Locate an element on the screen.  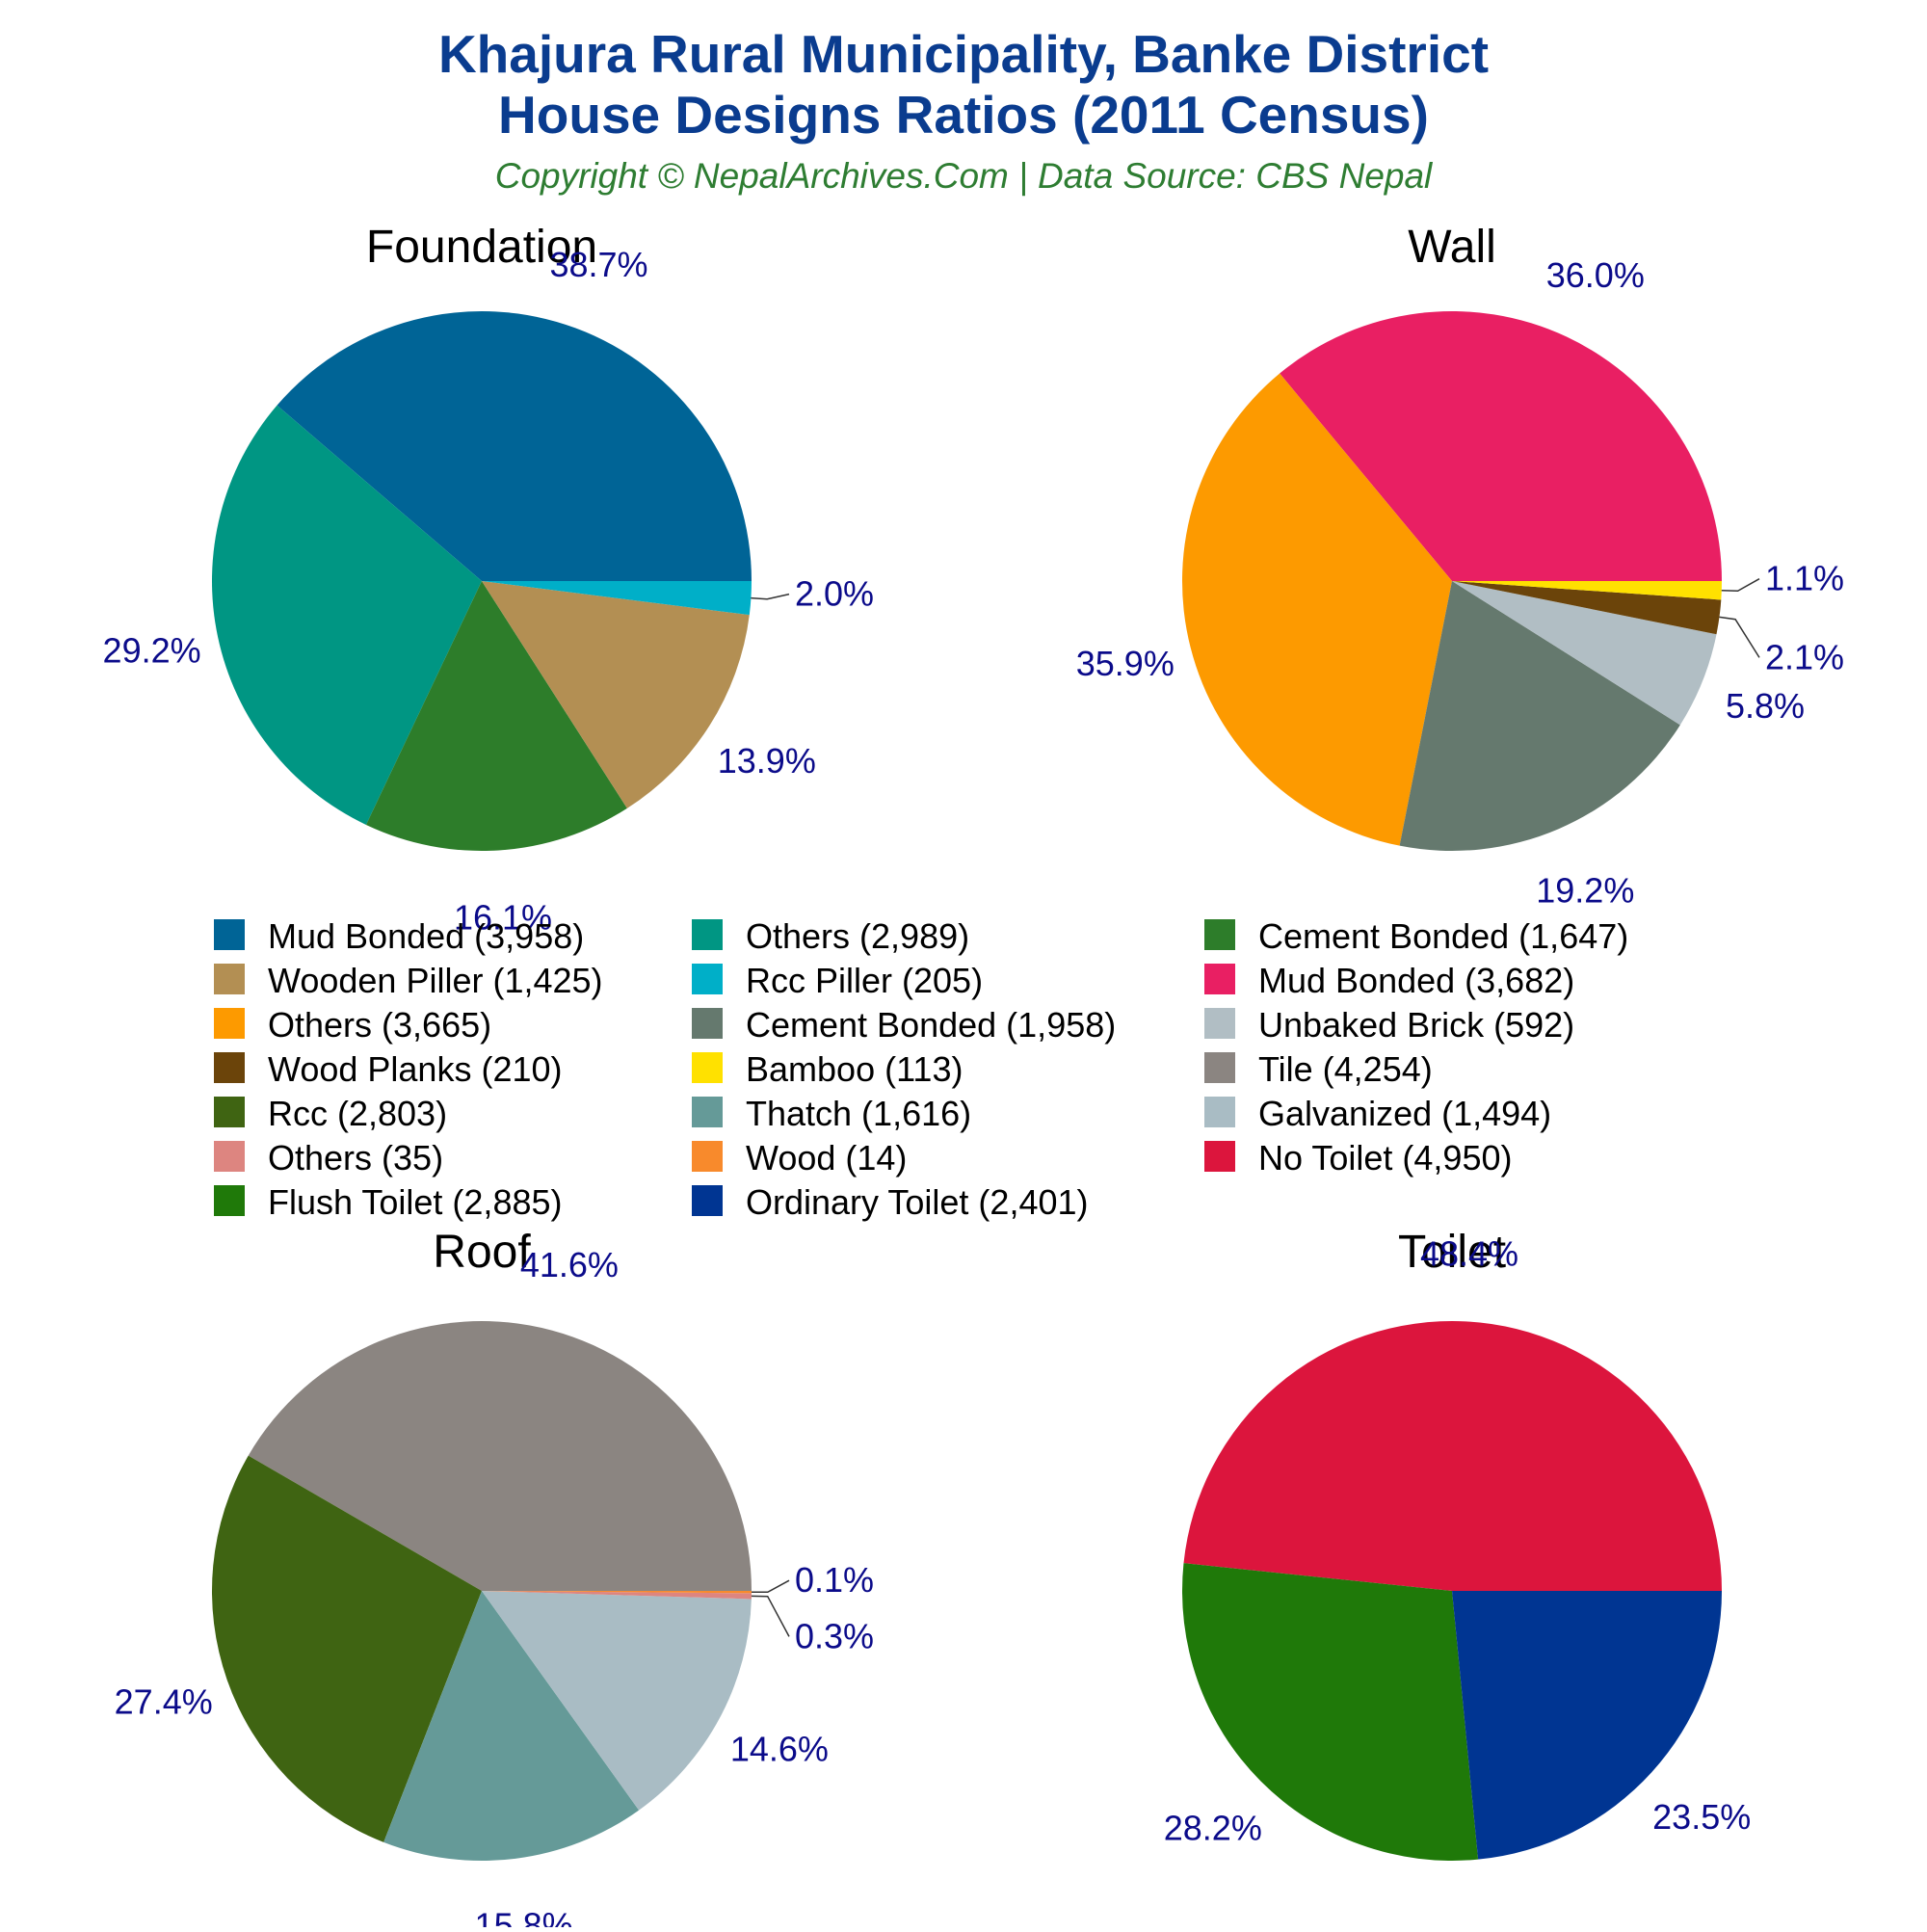
slice-label: 1.1% is located at coordinates (1804, 578).